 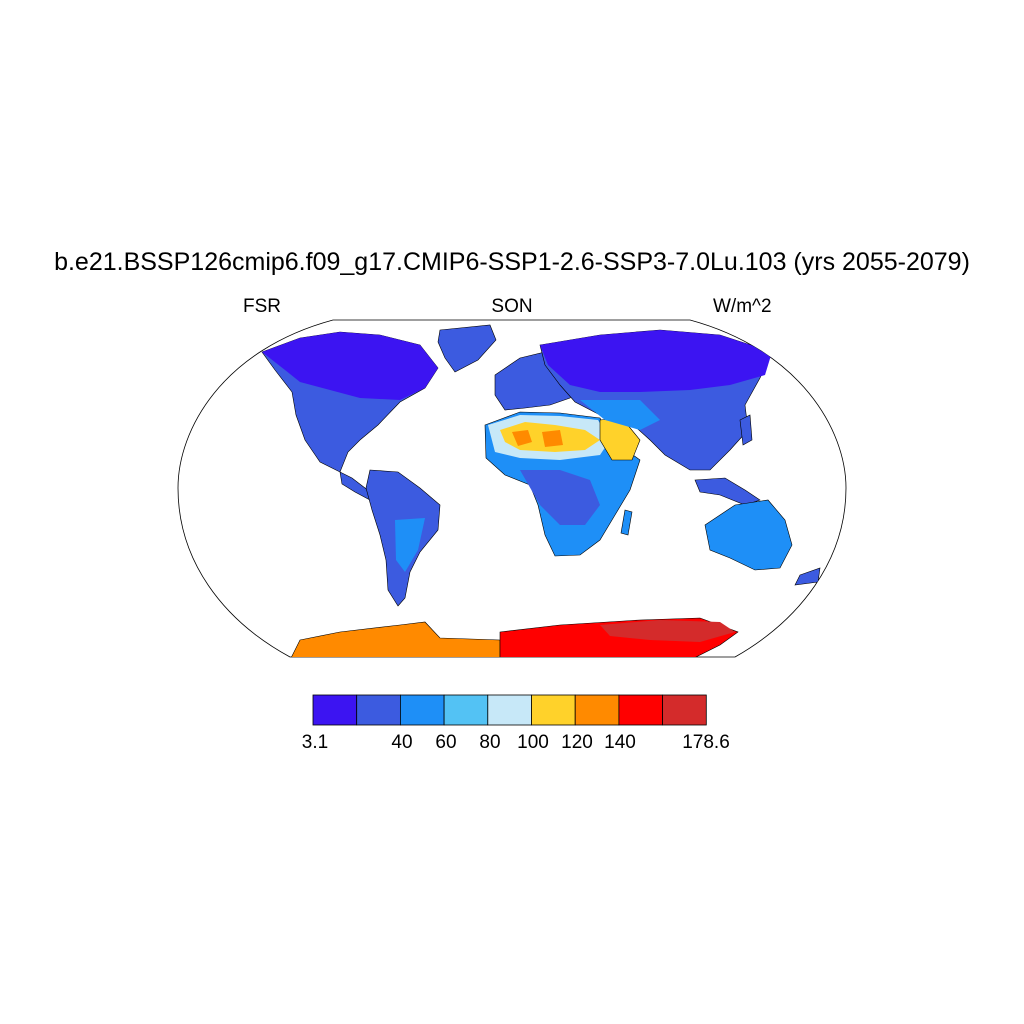 What do you see at coordinates (262, 306) in the screenshot?
I see `variable-label: FSR` at bounding box center [262, 306].